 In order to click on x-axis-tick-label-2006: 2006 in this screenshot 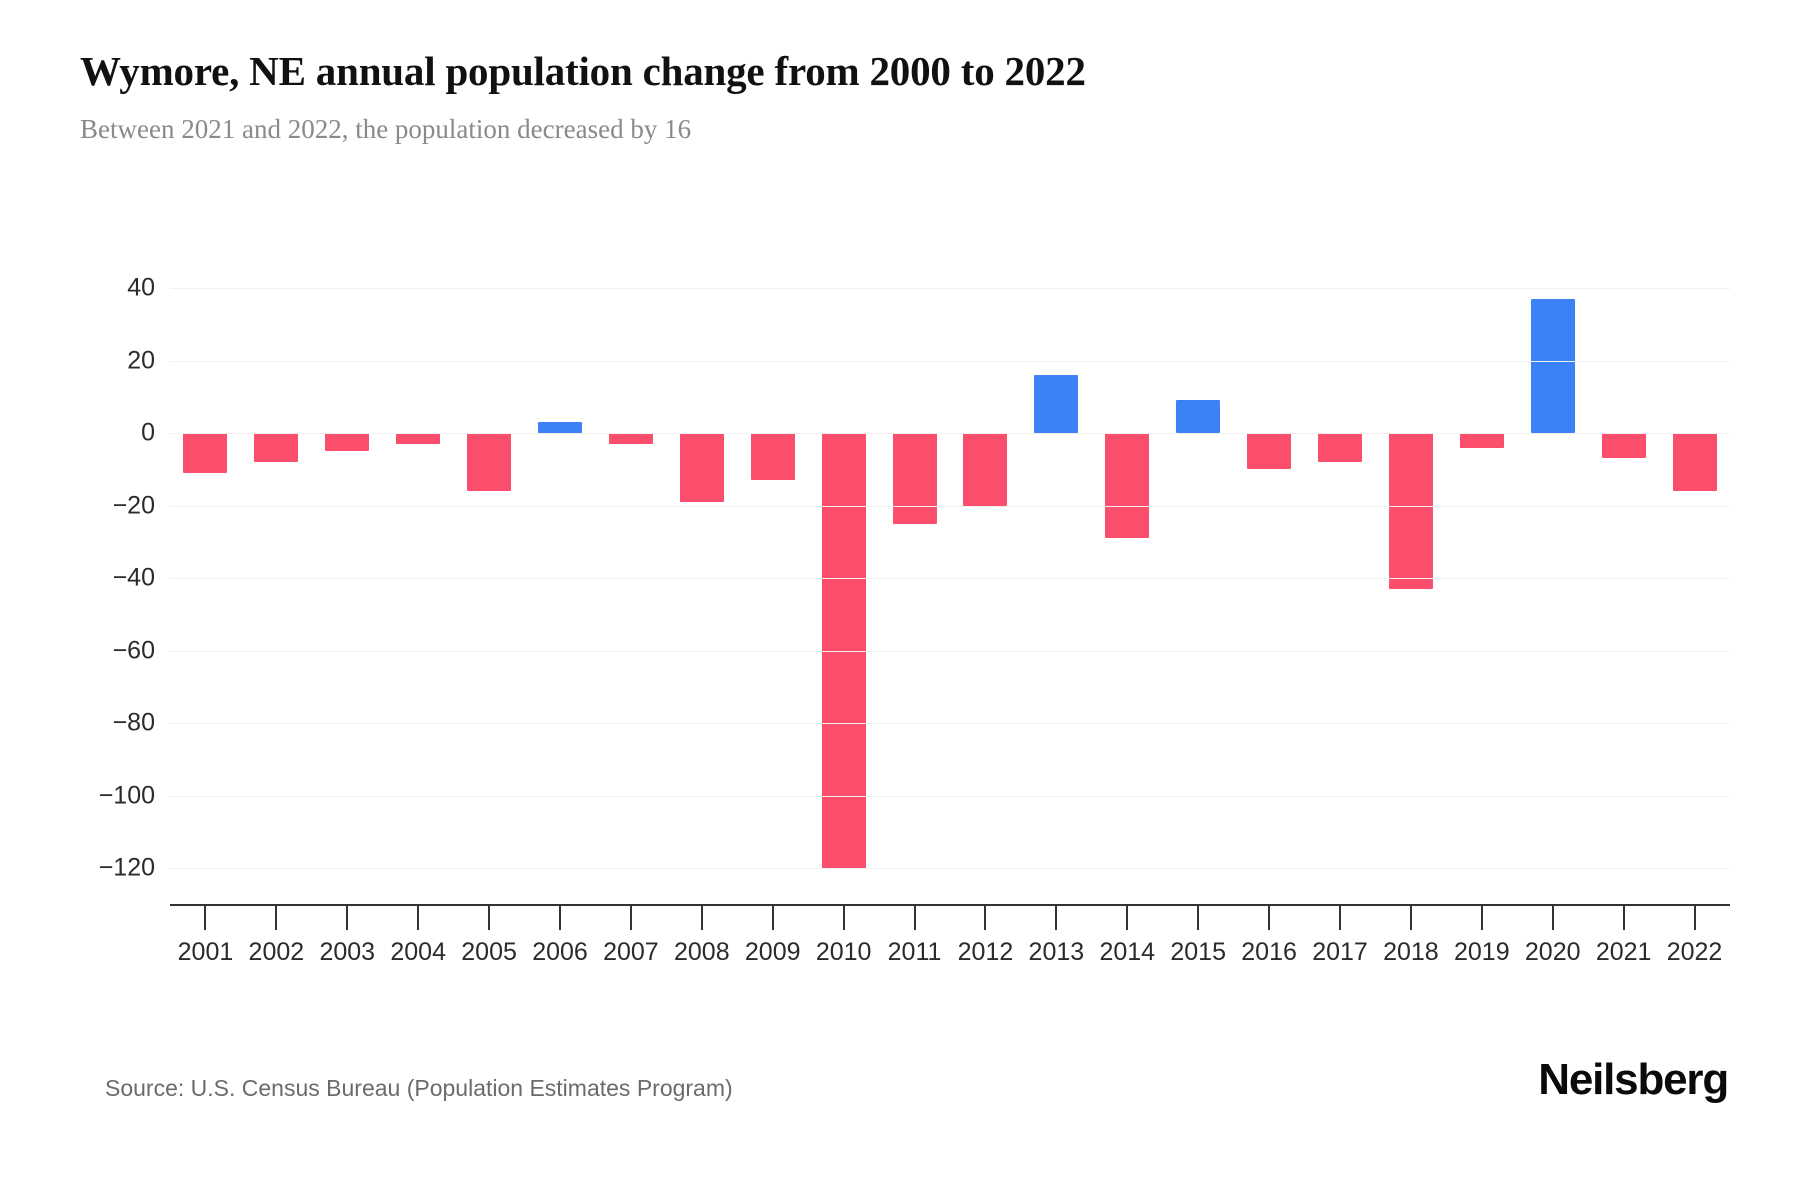, I will do `click(560, 952)`.